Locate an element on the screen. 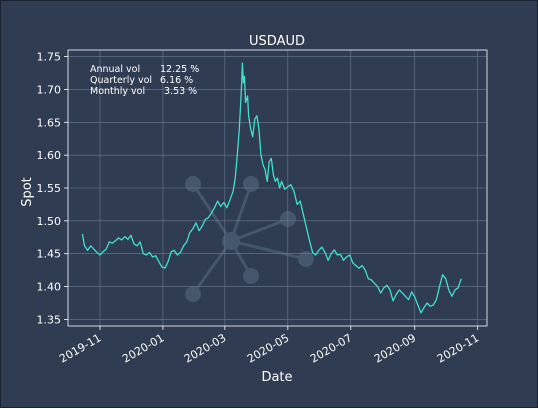 This screenshot has width=538, height=409. x-axis-title: Date is located at coordinates (276, 377).